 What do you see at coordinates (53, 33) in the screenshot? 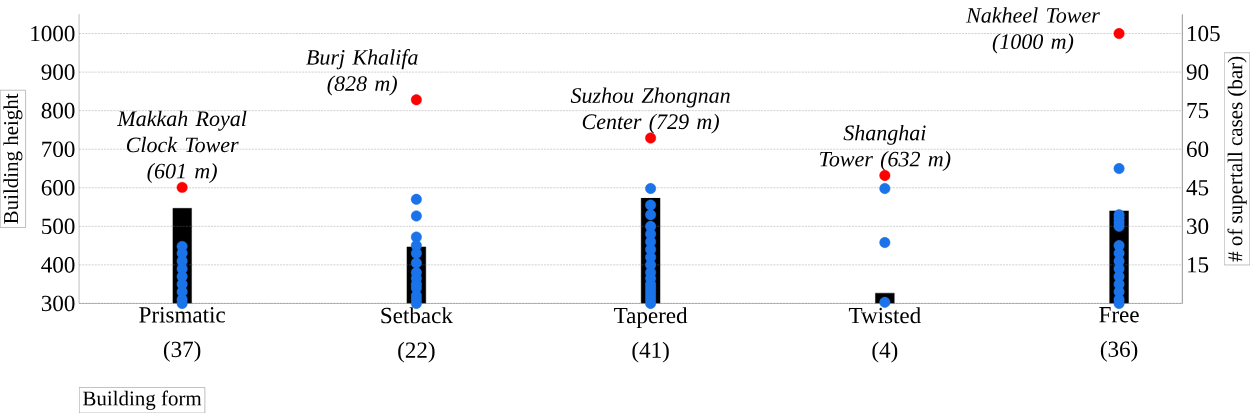
I see `y-tick-label: 1000` at bounding box center [53, 33].